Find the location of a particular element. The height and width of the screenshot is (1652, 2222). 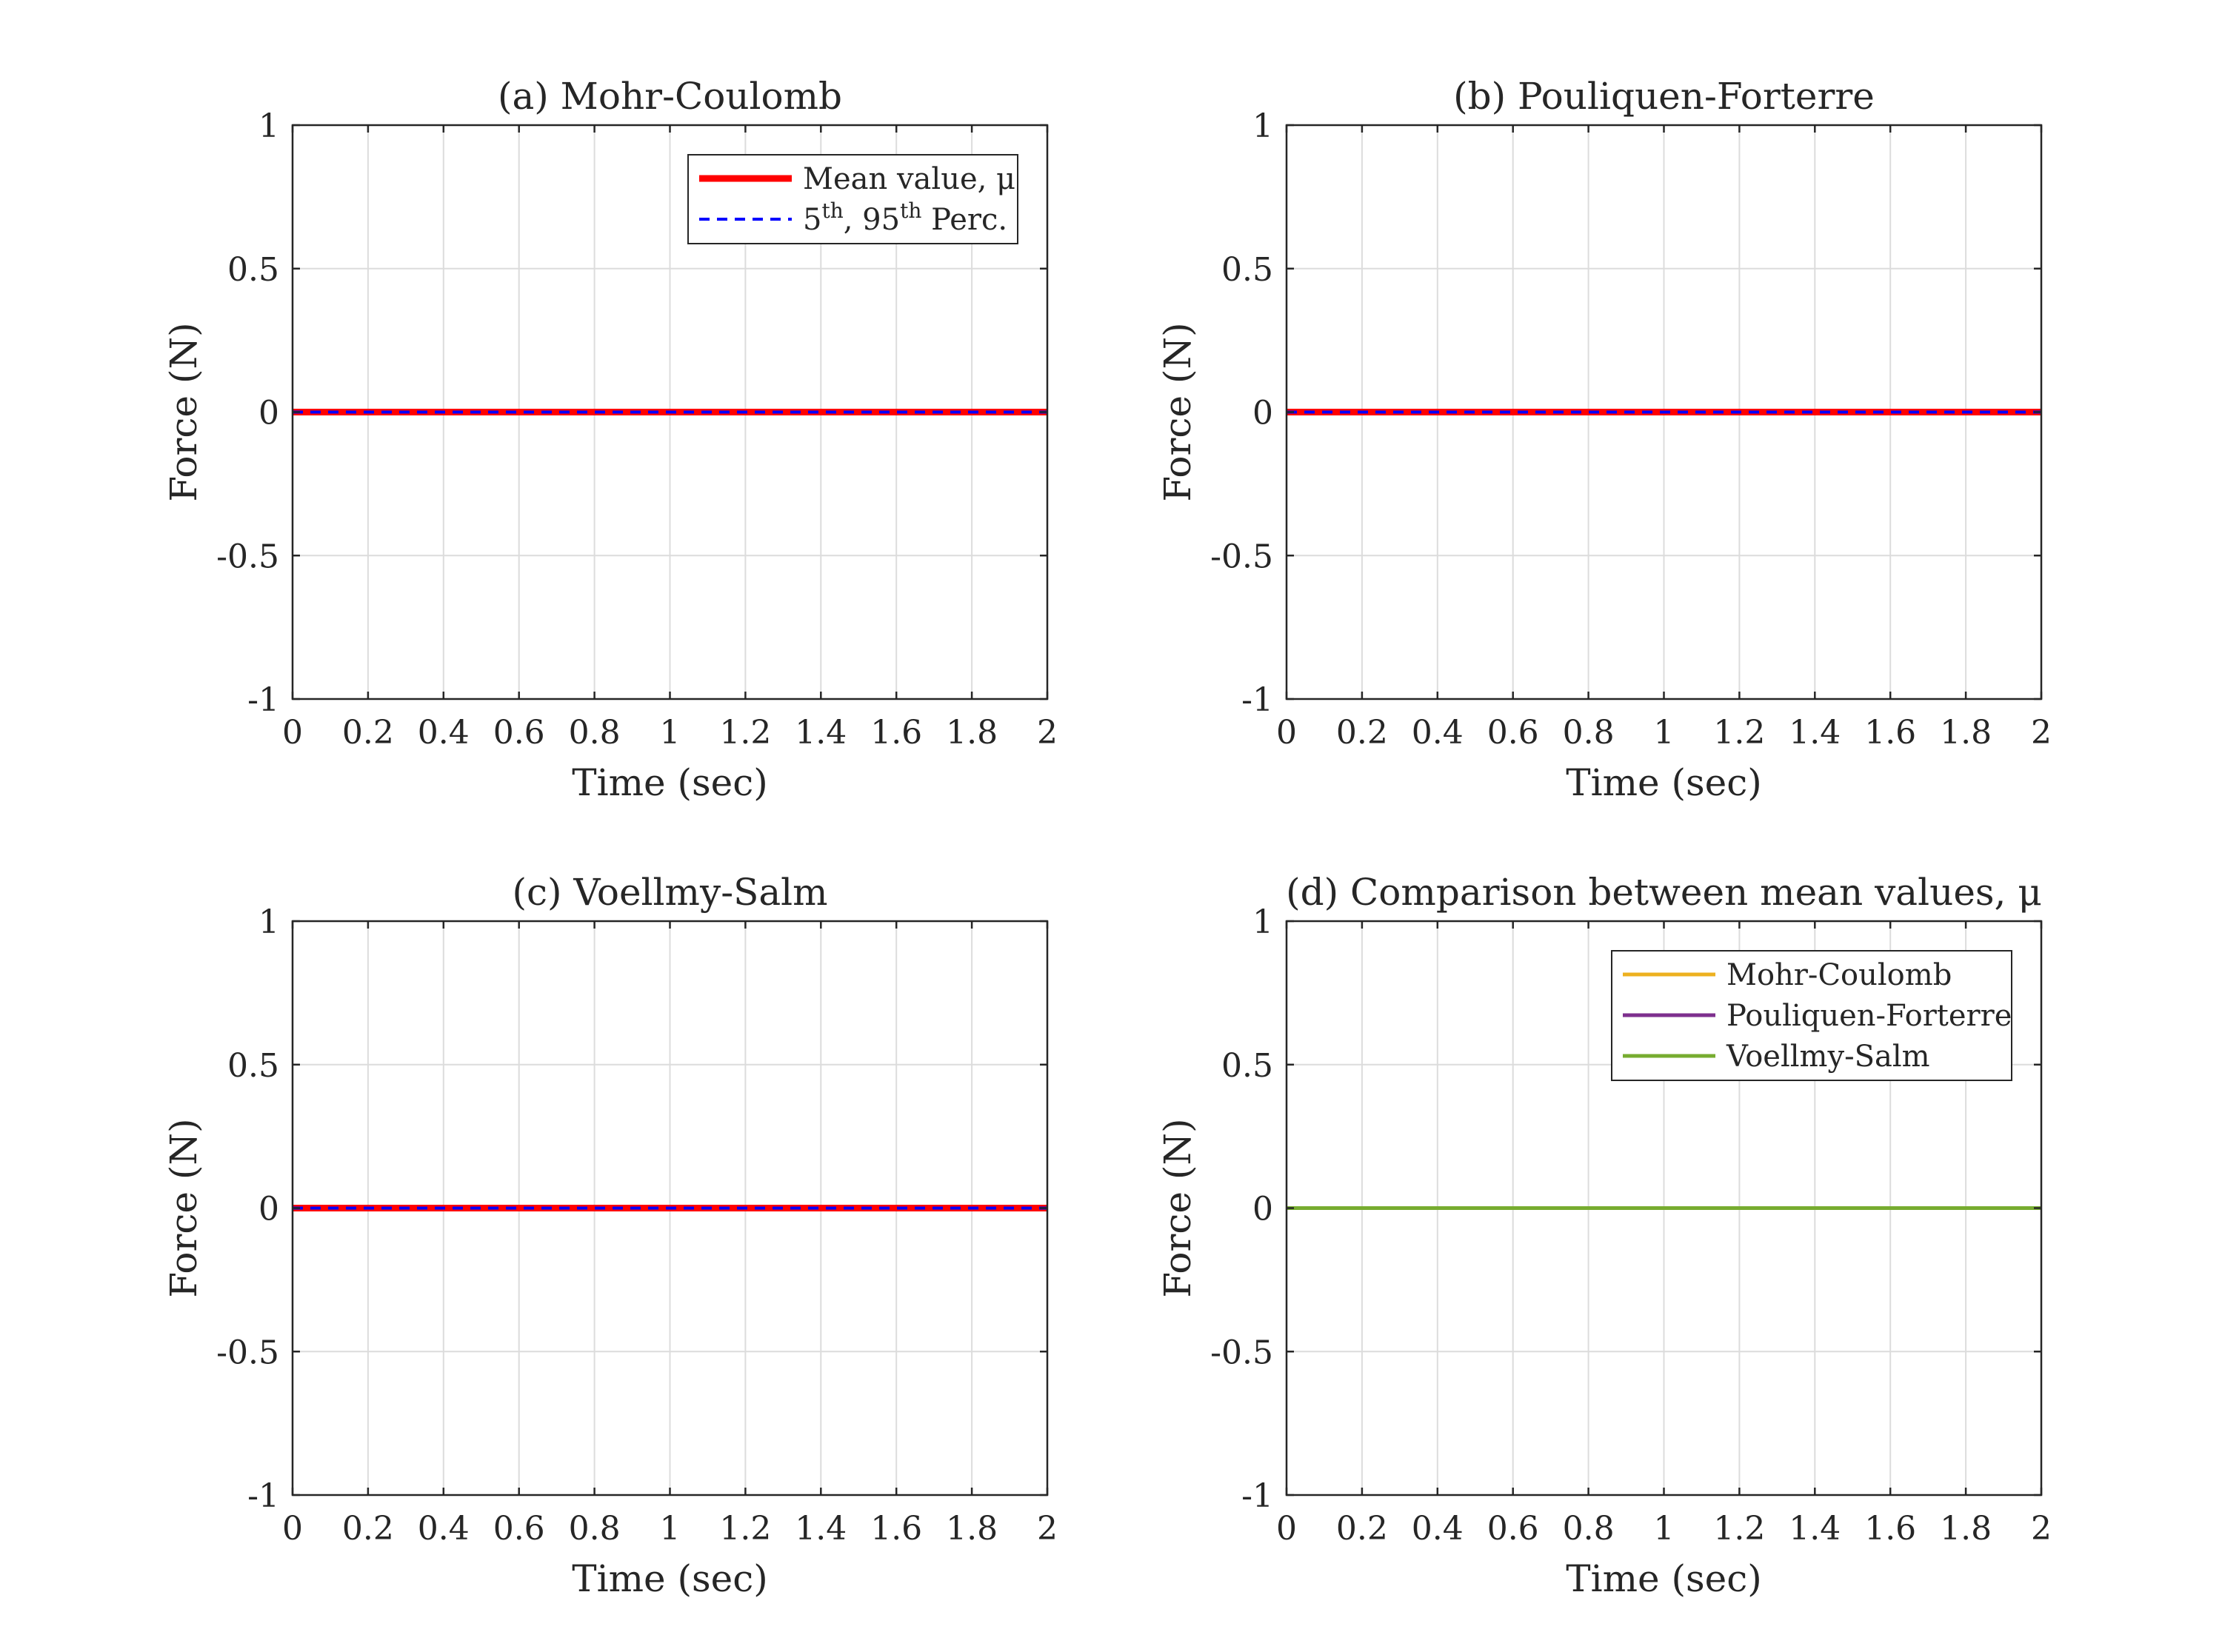

chart-title: (a) Mohr-Coulomb is located at coordinates (670, 96).